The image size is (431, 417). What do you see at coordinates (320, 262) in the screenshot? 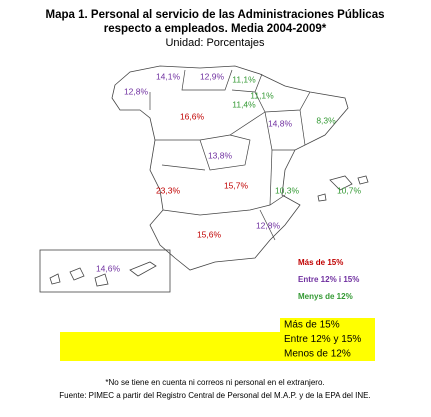
I see `legend-item: Más de 15%` at bounding box center [320, 262].